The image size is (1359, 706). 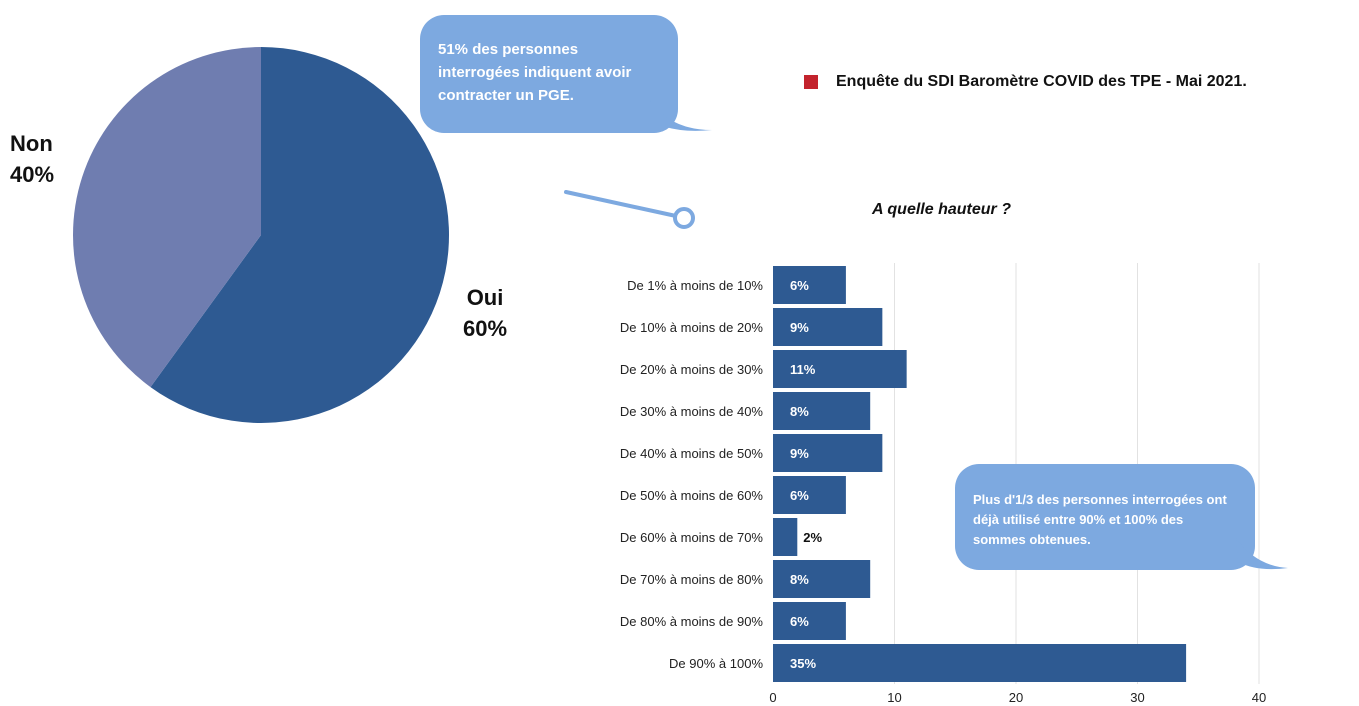 I want to click on category-label: De 1% à moins de 10%, so click(x=695, y=285).